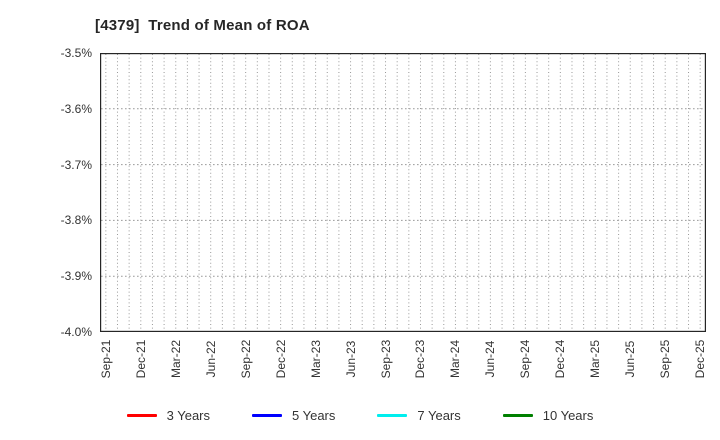 Image resolution: width=720 pixels, height=440 pixels. I want to click on legend-item-3-years: 3 Years, so click(168, 415).